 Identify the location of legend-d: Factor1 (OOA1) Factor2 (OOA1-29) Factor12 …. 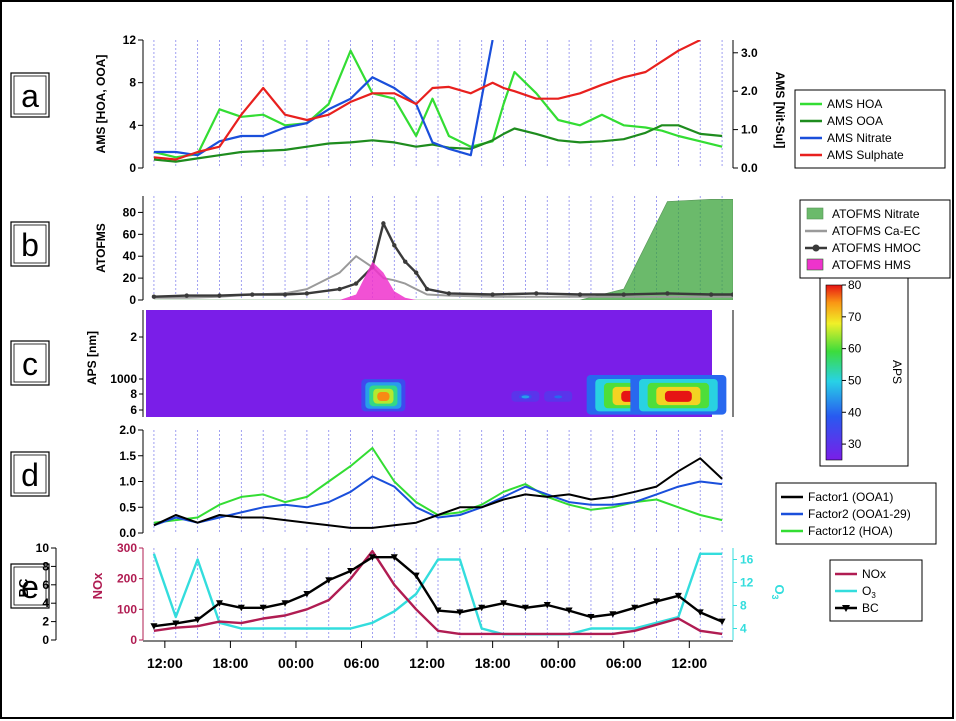
(856, 513).